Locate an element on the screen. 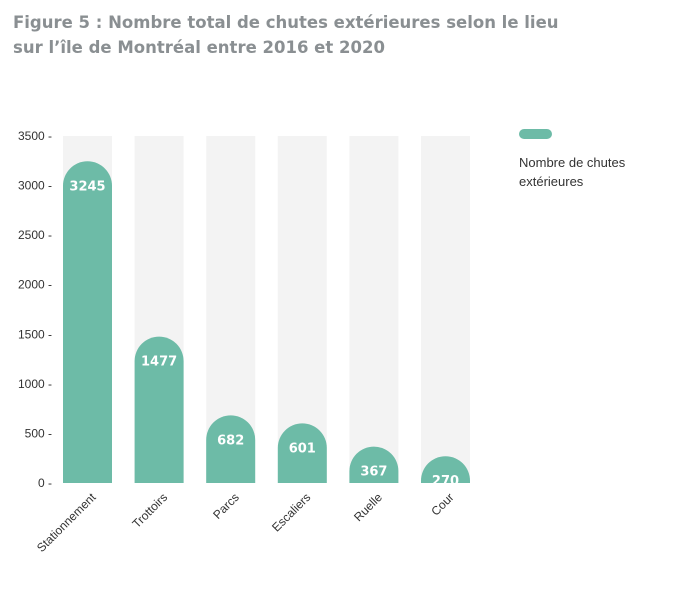  data-label: 367 is located at coordinates (373, 472).